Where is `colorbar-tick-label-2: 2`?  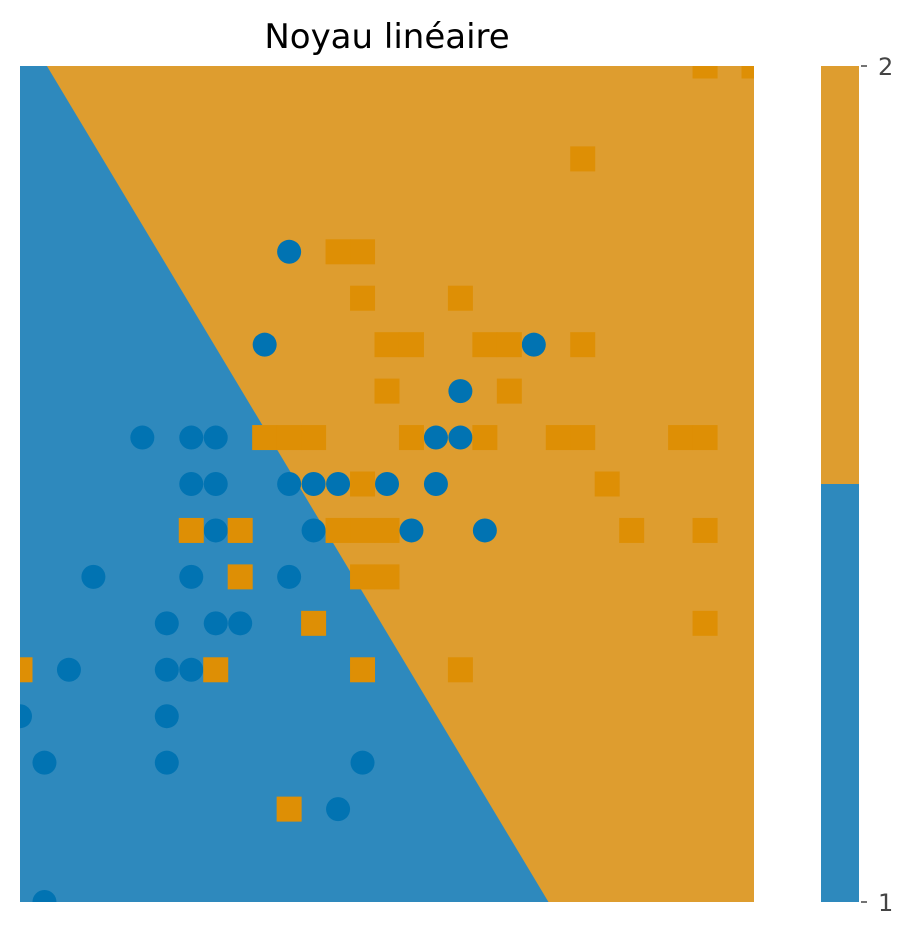
colorbar-tick-label-2: 2 is located at coordinates (885, 67).